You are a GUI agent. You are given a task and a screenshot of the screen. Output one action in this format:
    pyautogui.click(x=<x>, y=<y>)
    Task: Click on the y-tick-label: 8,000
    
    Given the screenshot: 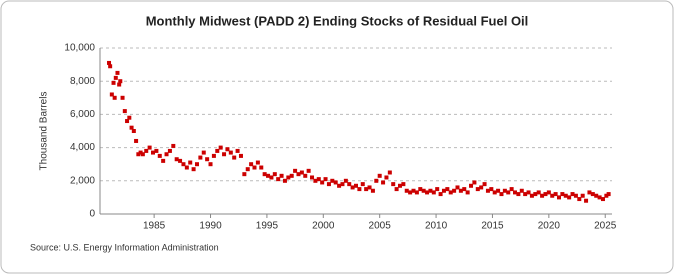 What is the action you would take?
    pyautogui.click(x=82, y=81)
    